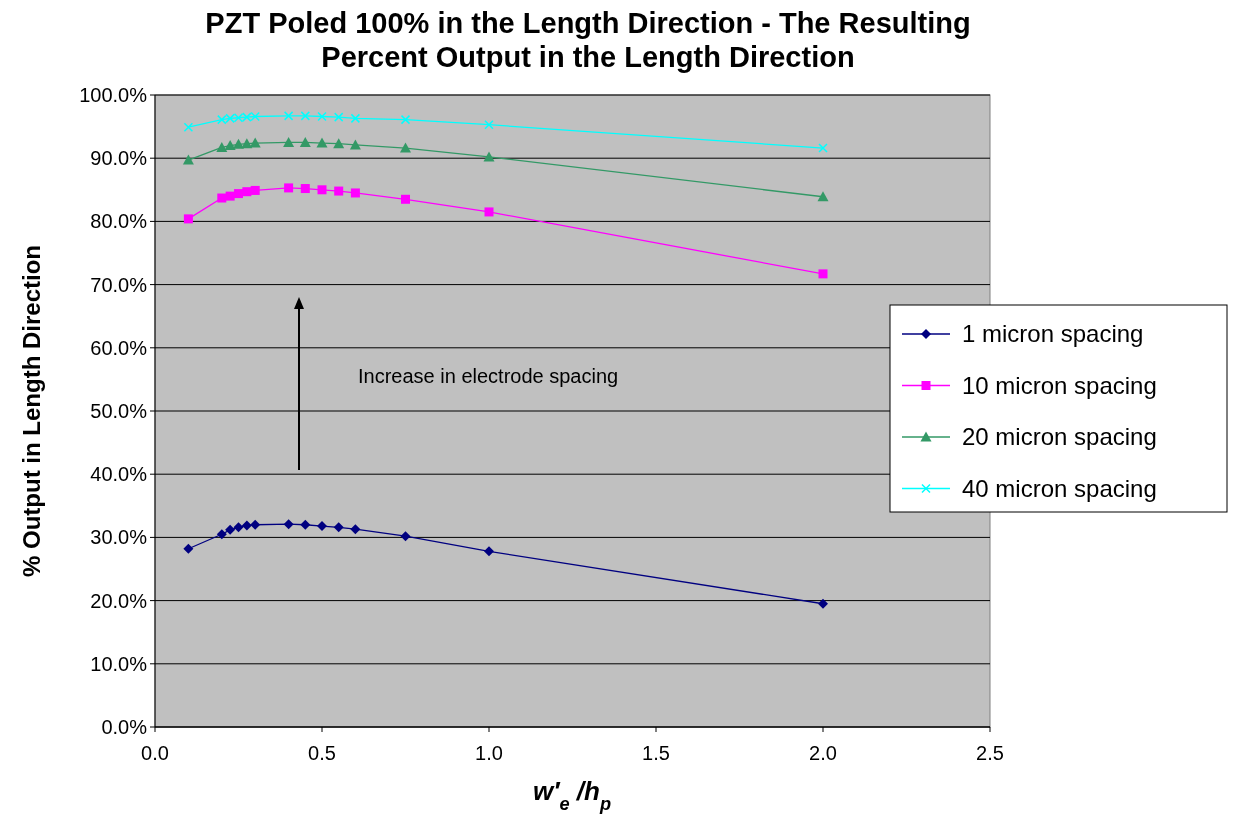 Image resolution: width=1233 pixels, height=825 pixels. What do you see at coordinates (119, 537) in the screenshot?
I see `y-tick-label: 30.0%` at bounding box center [119, 537].